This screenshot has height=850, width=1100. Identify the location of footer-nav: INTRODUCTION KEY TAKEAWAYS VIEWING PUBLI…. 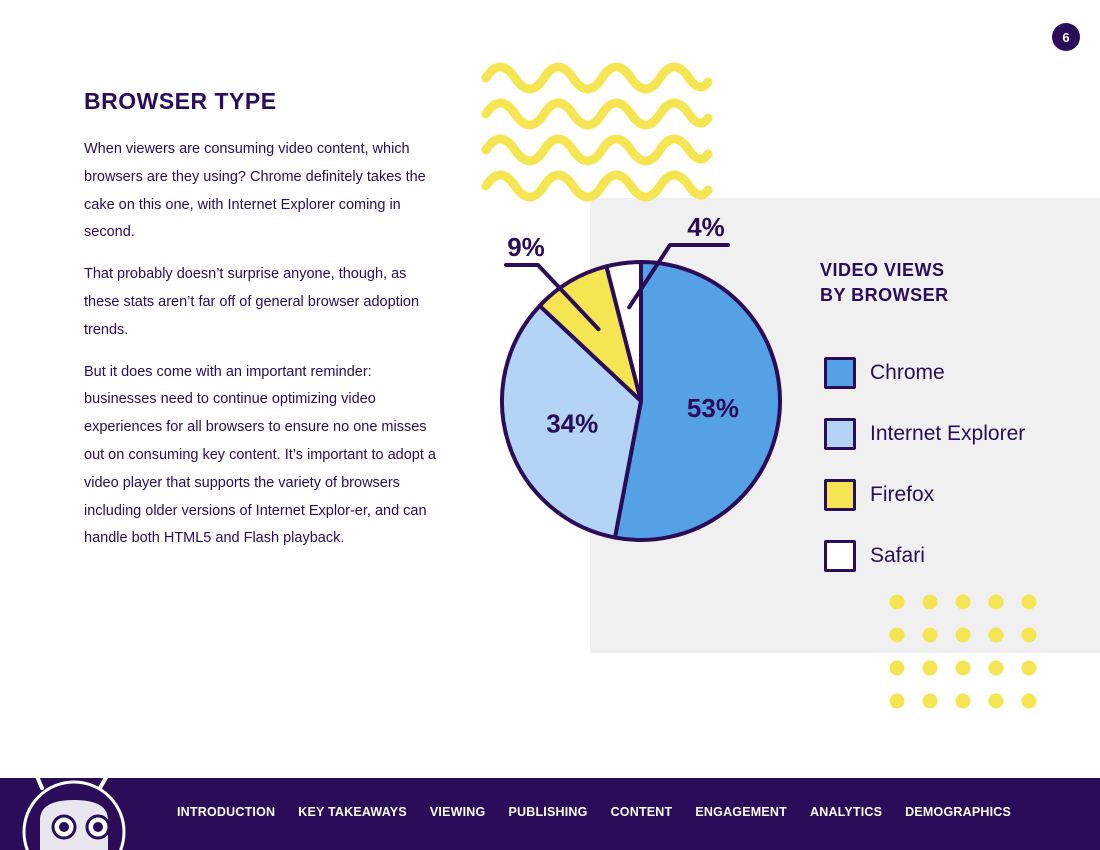
(605, 812).